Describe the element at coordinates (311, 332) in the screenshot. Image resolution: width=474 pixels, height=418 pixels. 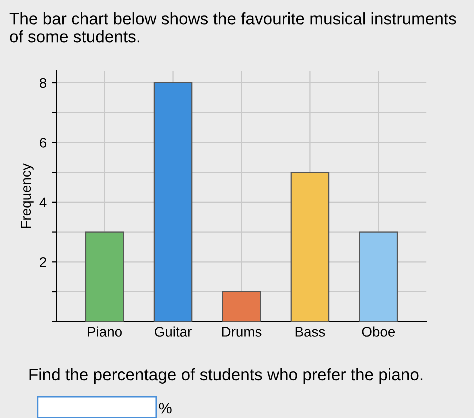
I see `x-tick-label: Bass` at that location.